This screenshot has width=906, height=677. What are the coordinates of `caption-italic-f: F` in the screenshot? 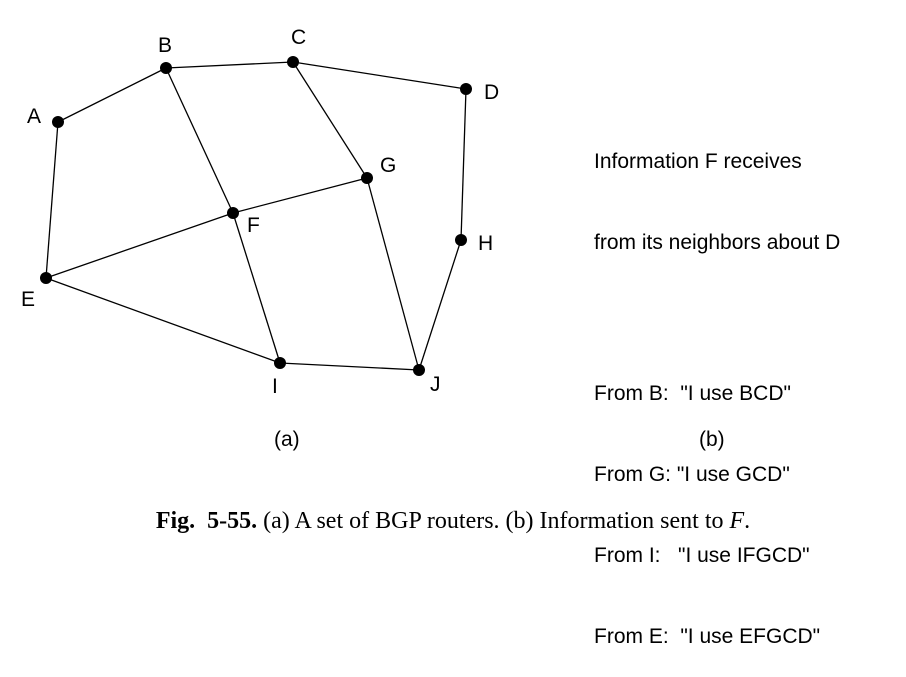 It's located at (737, 521).